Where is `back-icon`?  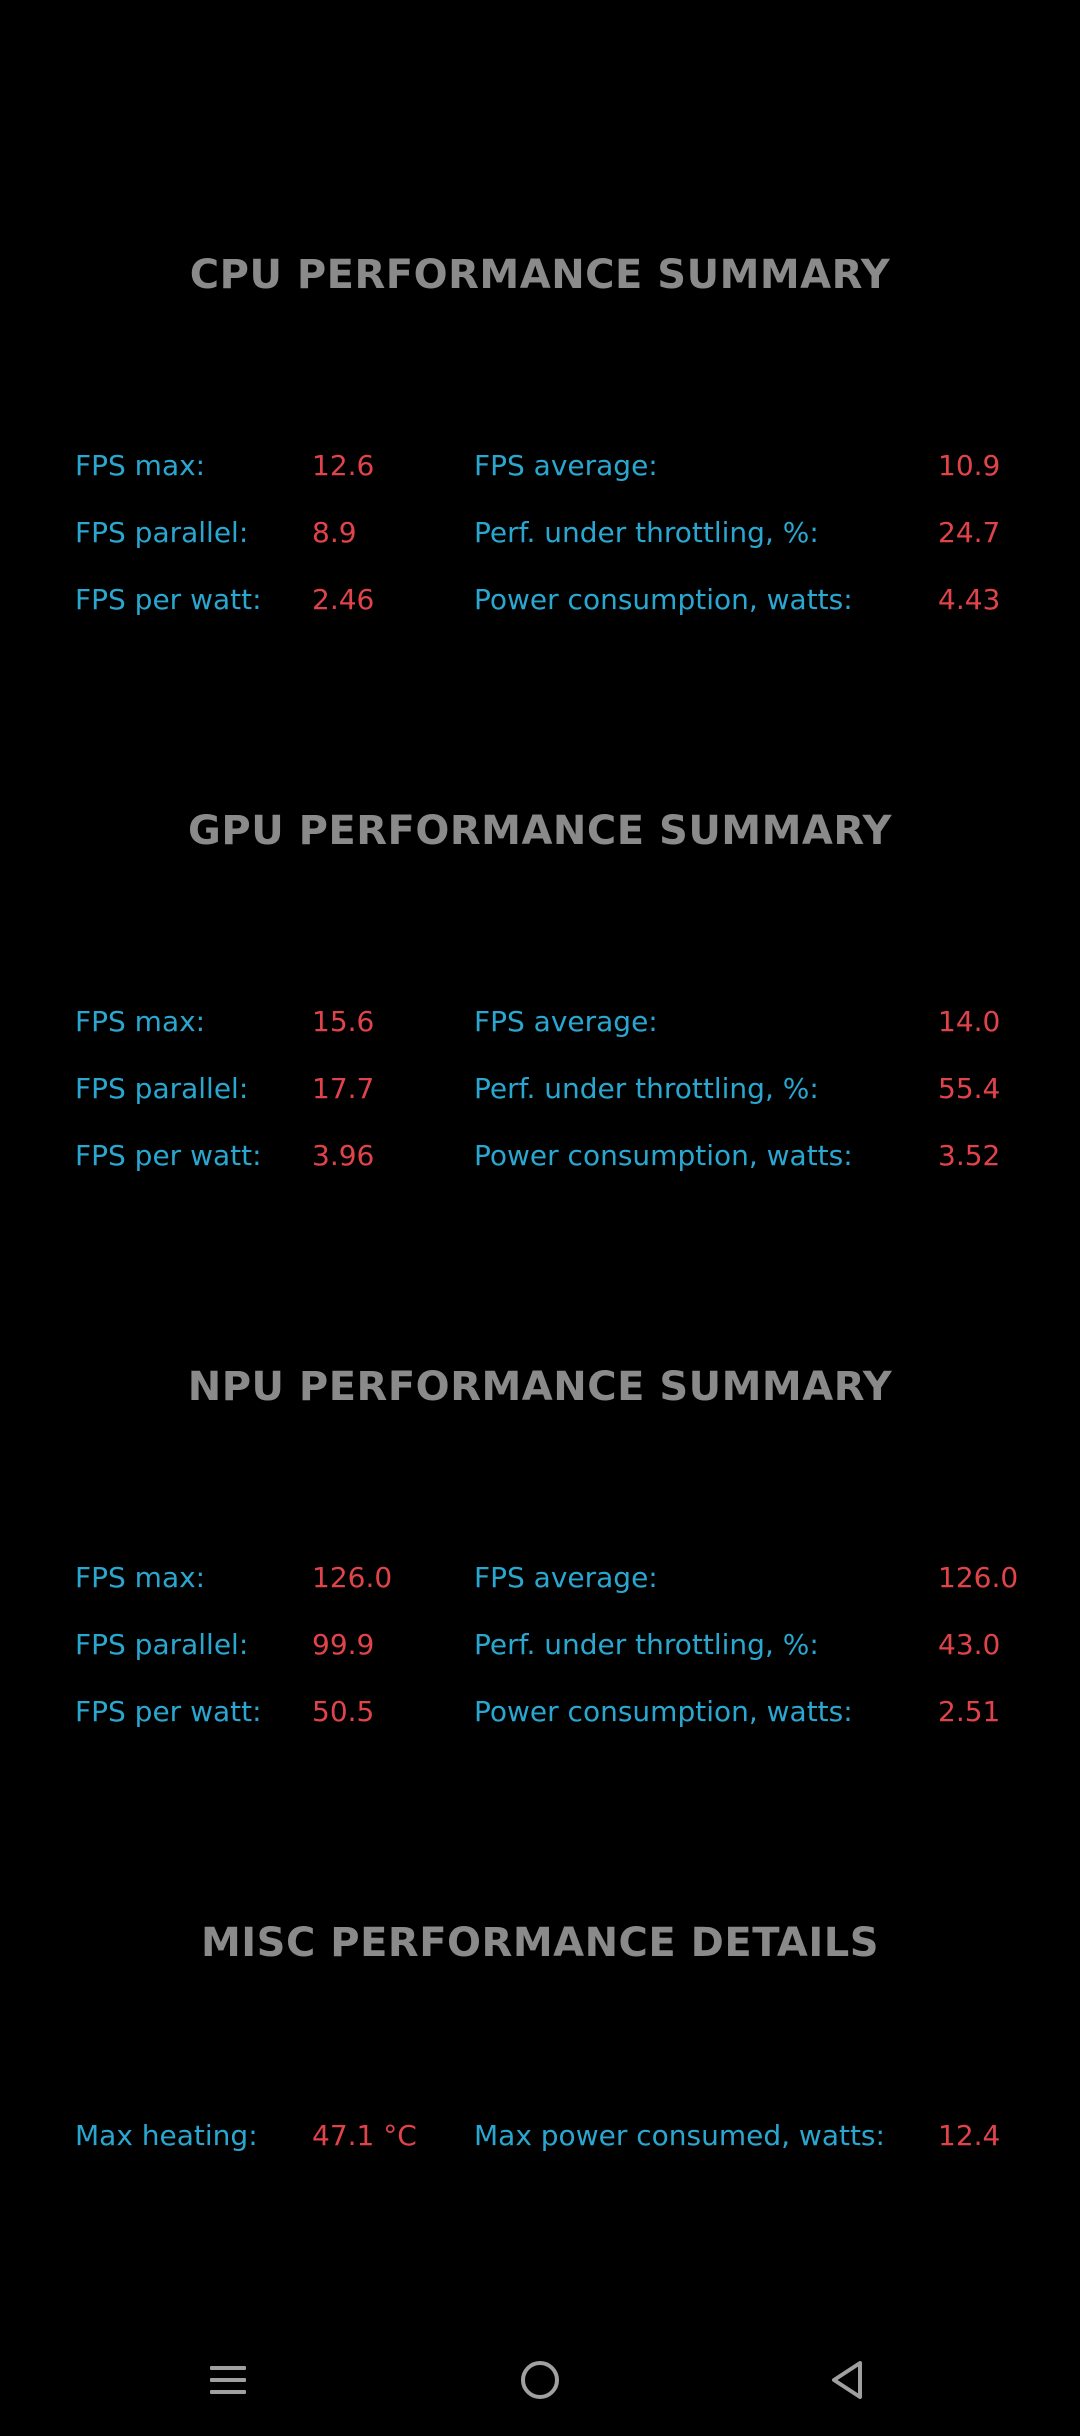 back-icon is located at coordinates (847, 2380).